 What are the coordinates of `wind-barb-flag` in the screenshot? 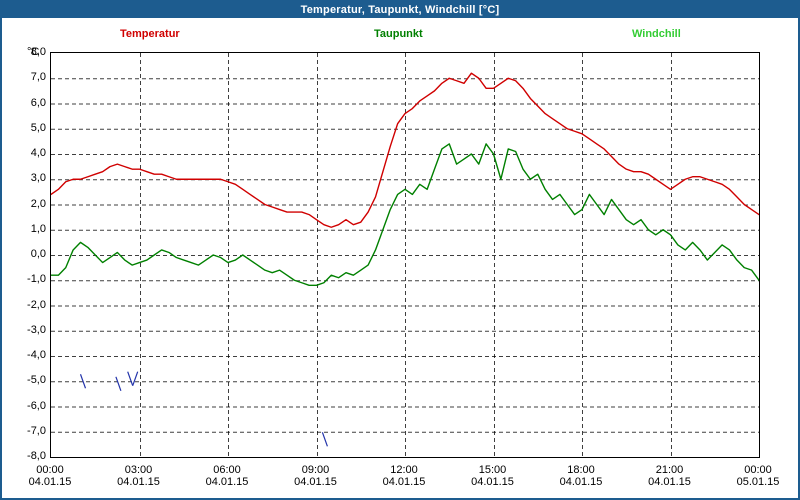 It's located at (135, 378).